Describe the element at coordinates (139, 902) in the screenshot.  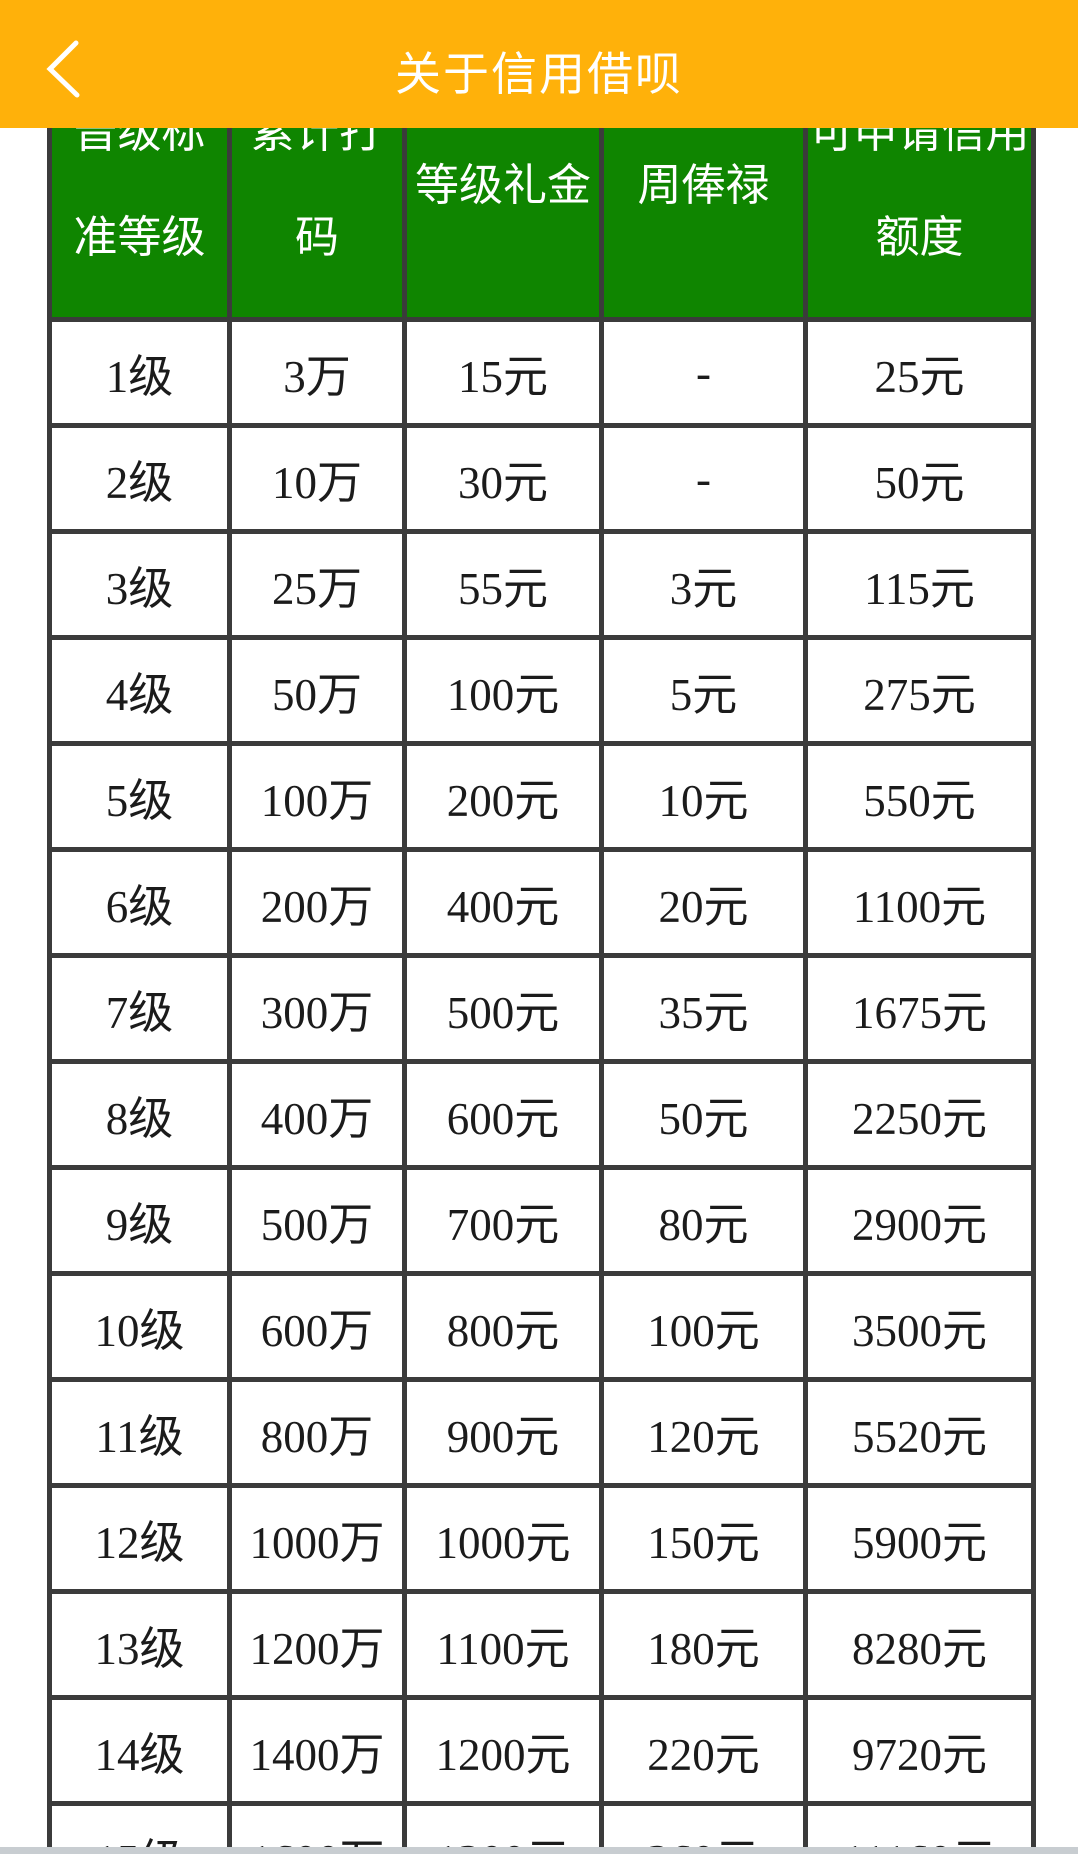
I see `table-cell: 6级` at that location.